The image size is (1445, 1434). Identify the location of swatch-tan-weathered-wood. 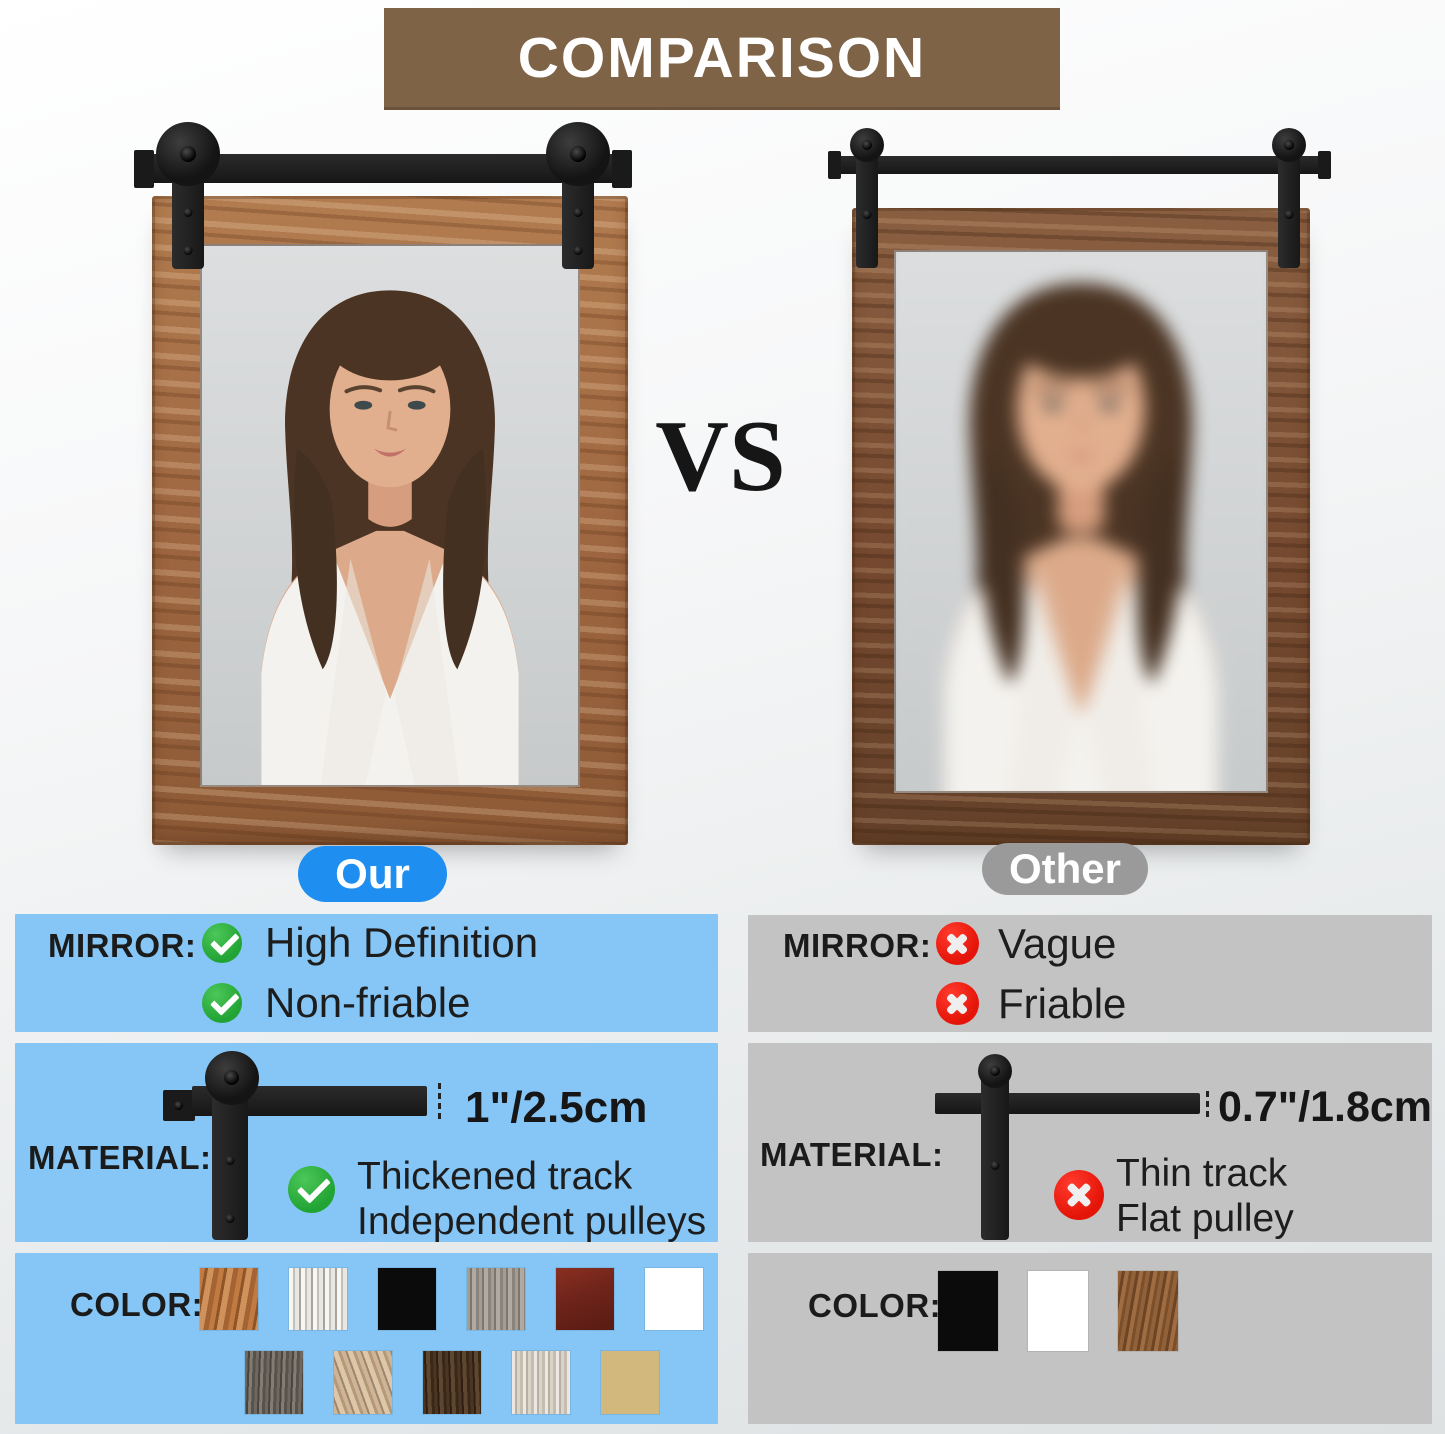
(363, 1382).